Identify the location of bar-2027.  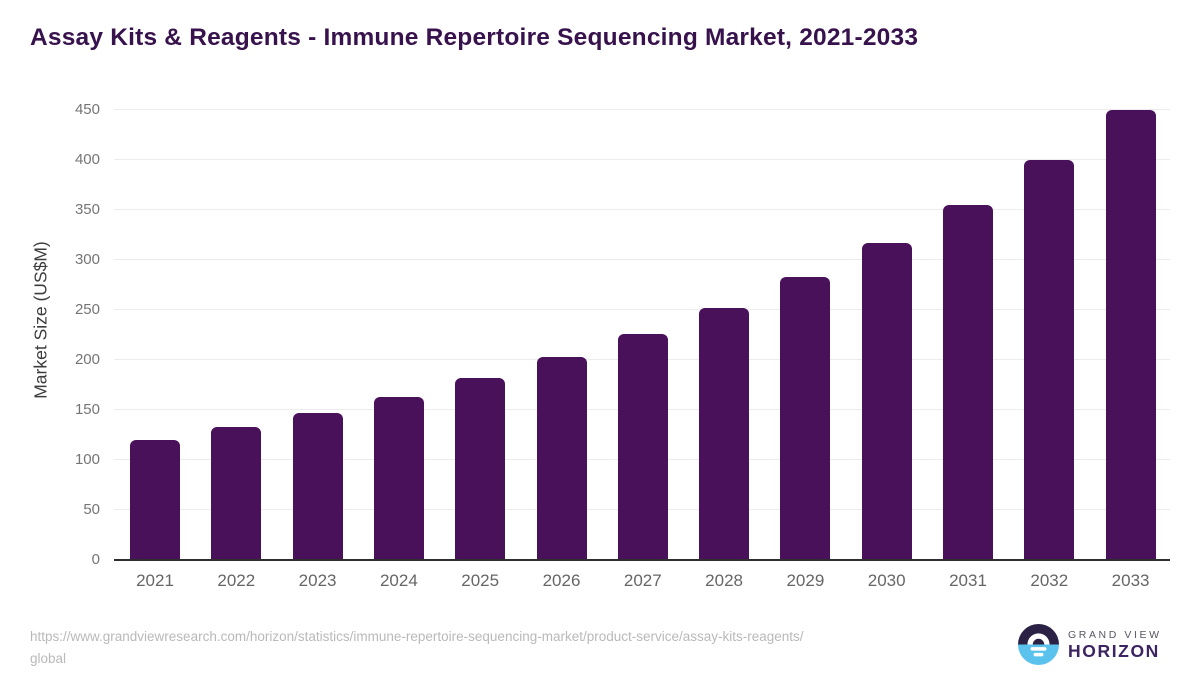
(642, 446).